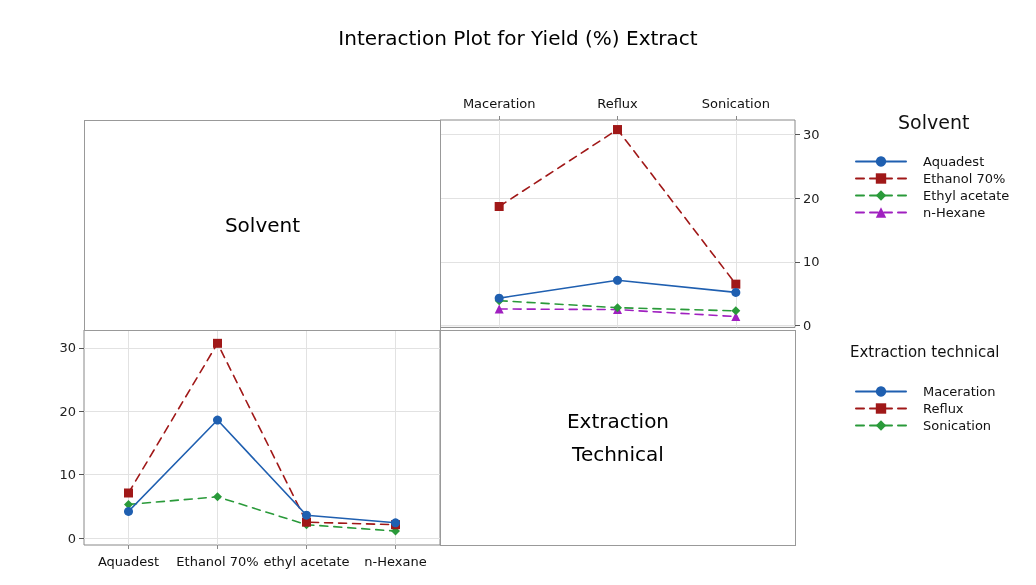  I want to click on legend-label: Ethyl acetate, so click(966, 195).